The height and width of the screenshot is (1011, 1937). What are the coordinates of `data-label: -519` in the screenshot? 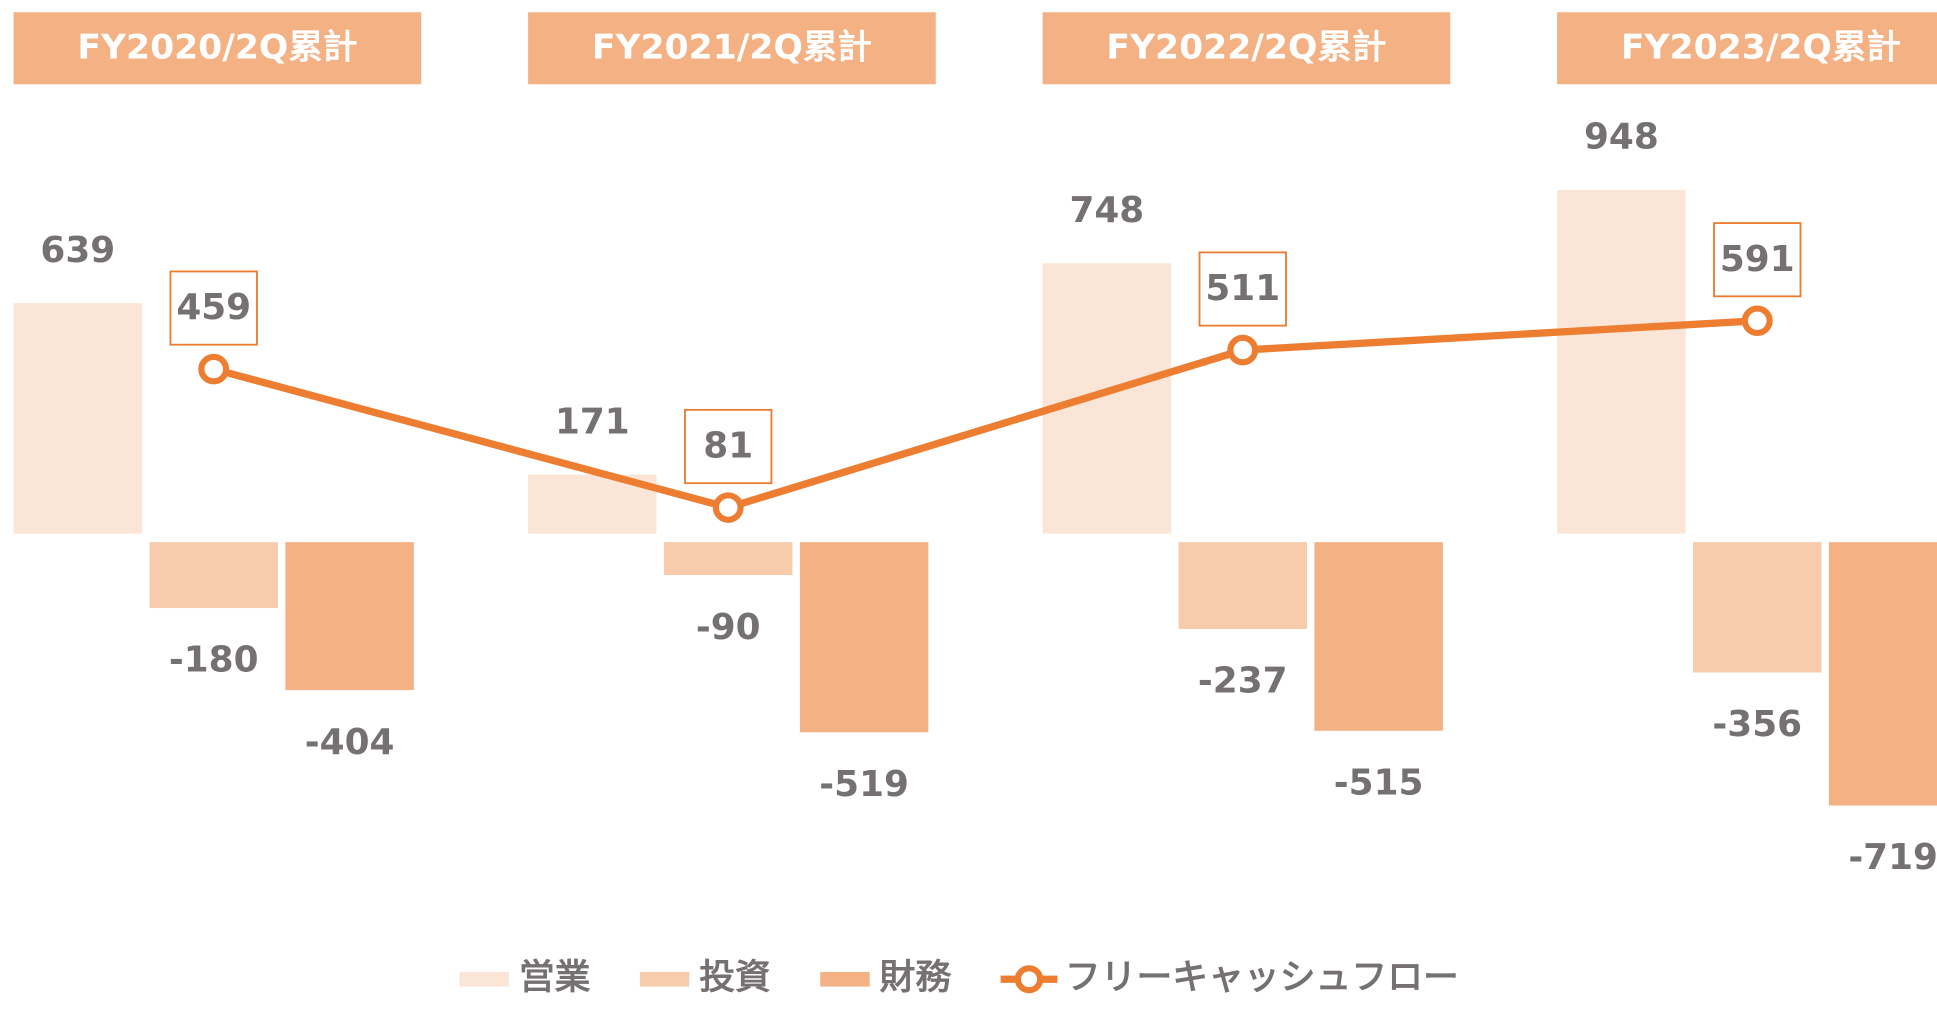 It's located at (864, 784).